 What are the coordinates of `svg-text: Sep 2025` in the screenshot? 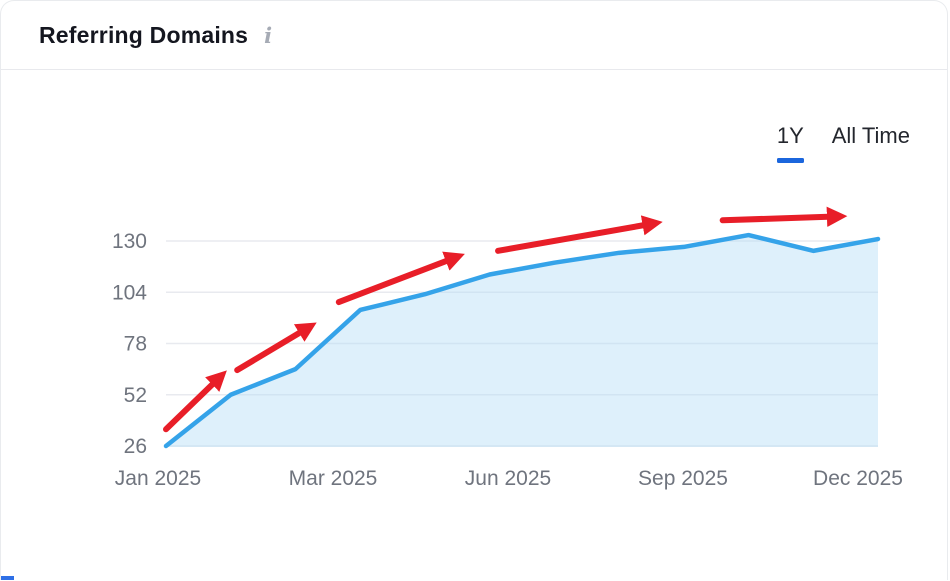 It's located at (683, 478).